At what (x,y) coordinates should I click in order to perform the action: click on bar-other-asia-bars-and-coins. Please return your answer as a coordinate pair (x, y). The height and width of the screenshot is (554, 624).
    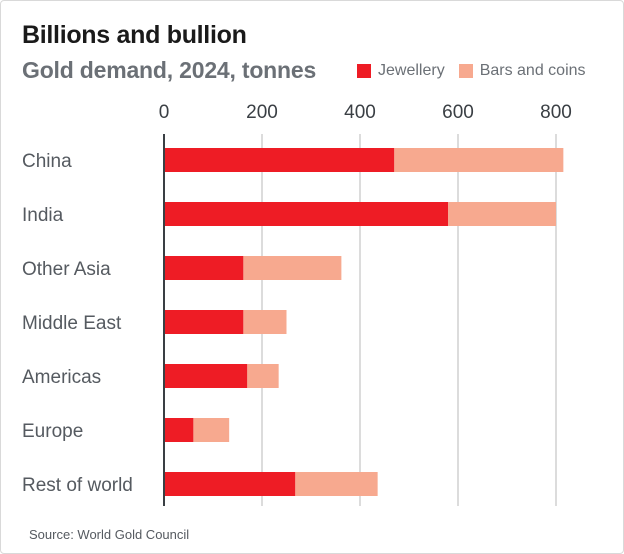
    Looking at the image, I should click on (292, 268).